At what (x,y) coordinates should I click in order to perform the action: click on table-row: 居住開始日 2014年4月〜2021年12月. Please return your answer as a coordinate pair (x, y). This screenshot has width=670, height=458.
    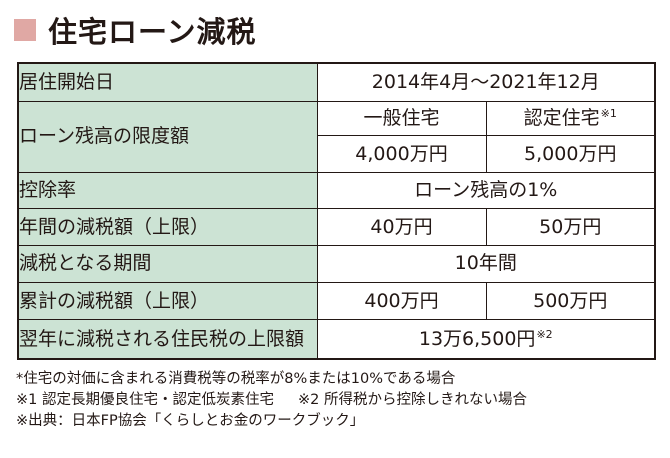
    Looking at the image, I should click on (336, 82).